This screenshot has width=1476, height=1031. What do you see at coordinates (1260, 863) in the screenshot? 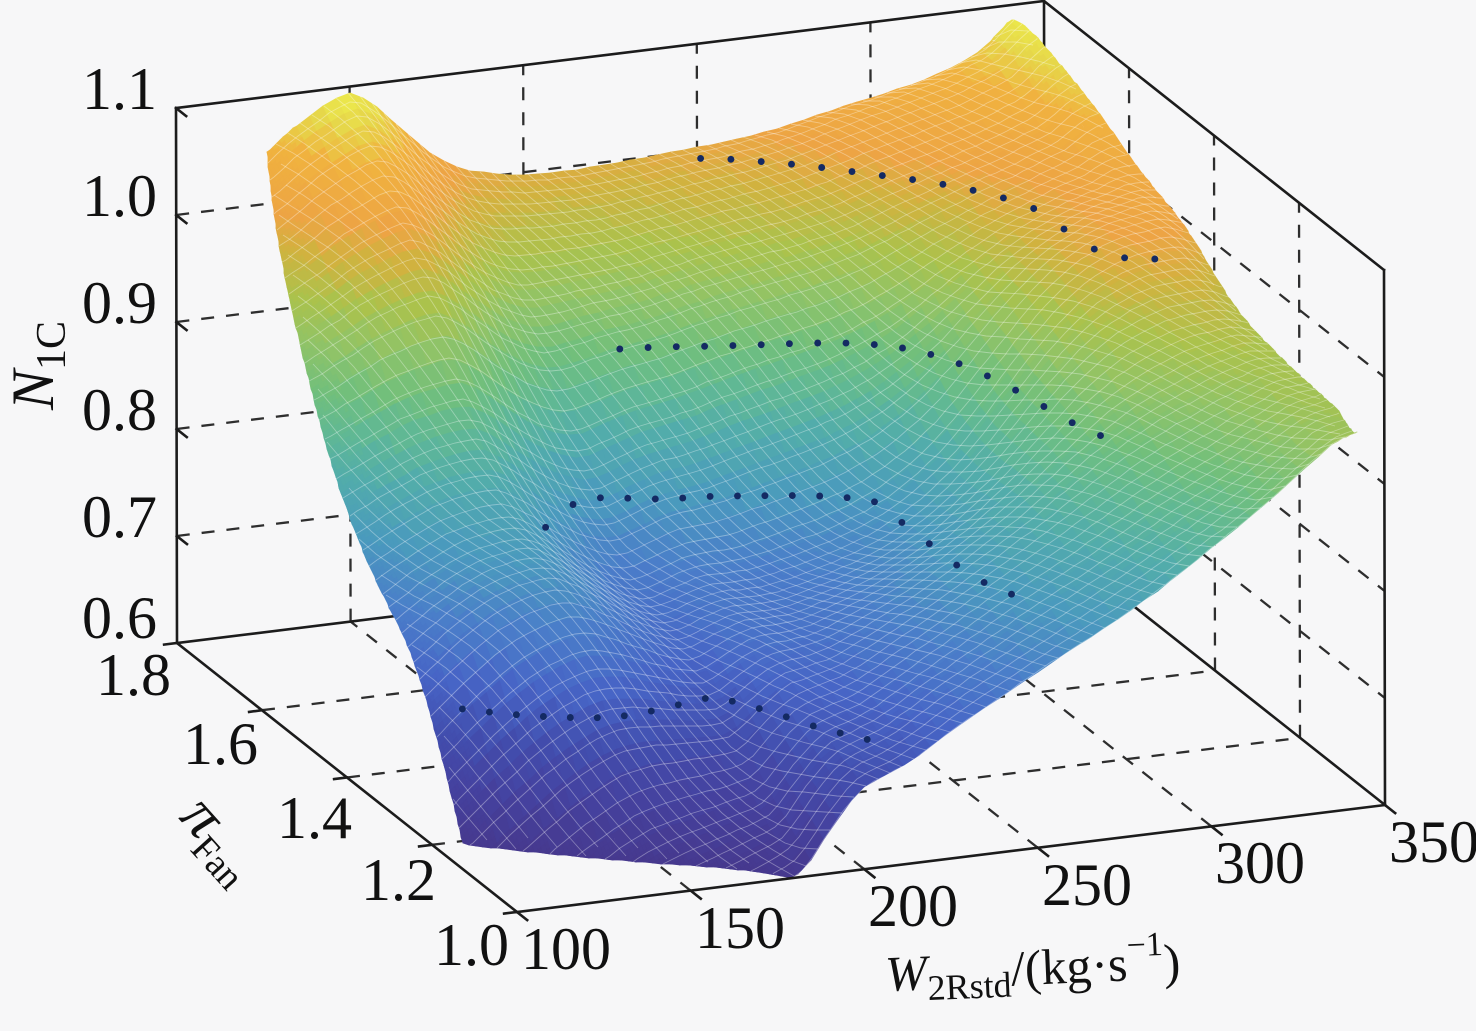
I see `svg-text: 300` at bounding box center [1260, 863].